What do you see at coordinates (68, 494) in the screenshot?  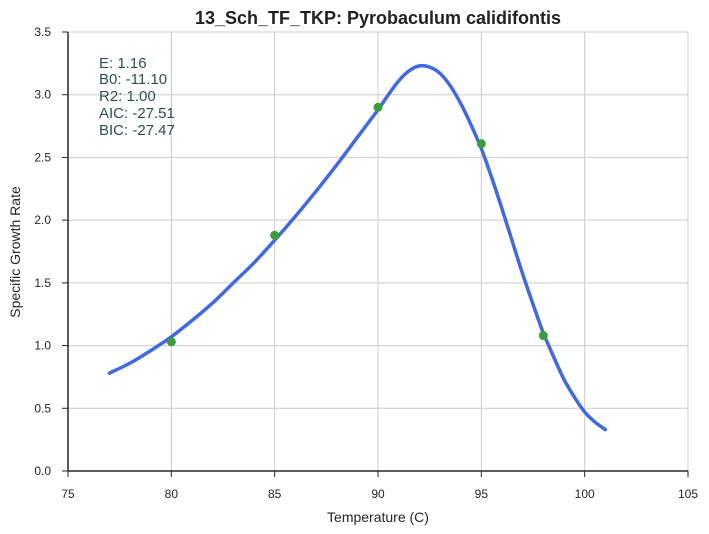 I see `x-tick-label: 75` at bounding box center [68, 494].